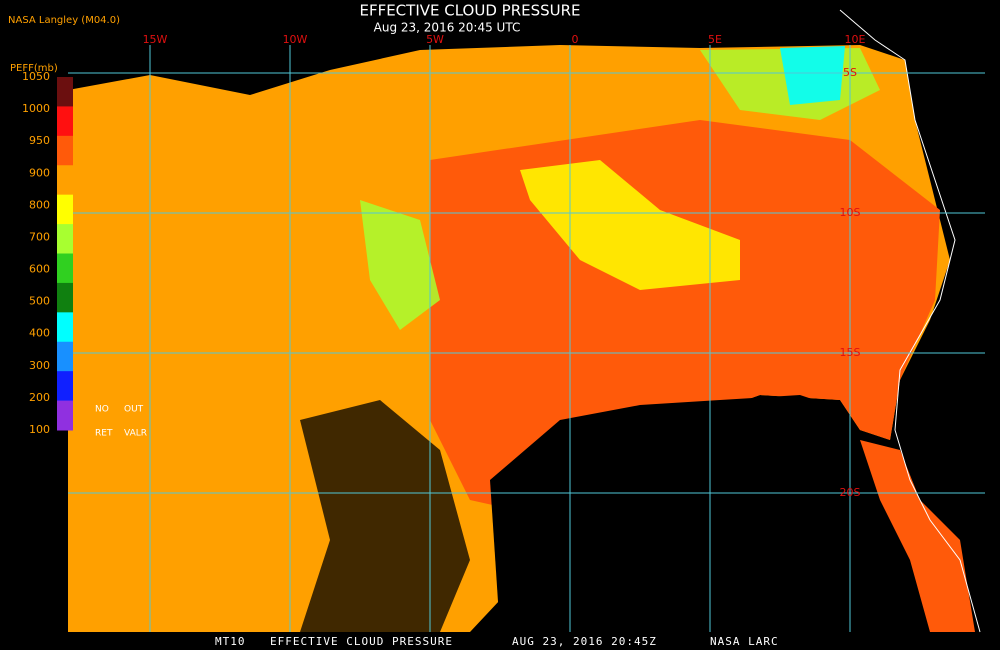 The image size is (1000, 650). What do you see at coordinates (34, 68) in the screenshot?
I see `legend-title: PEFF(mb)` at bounding box center [34, 68].